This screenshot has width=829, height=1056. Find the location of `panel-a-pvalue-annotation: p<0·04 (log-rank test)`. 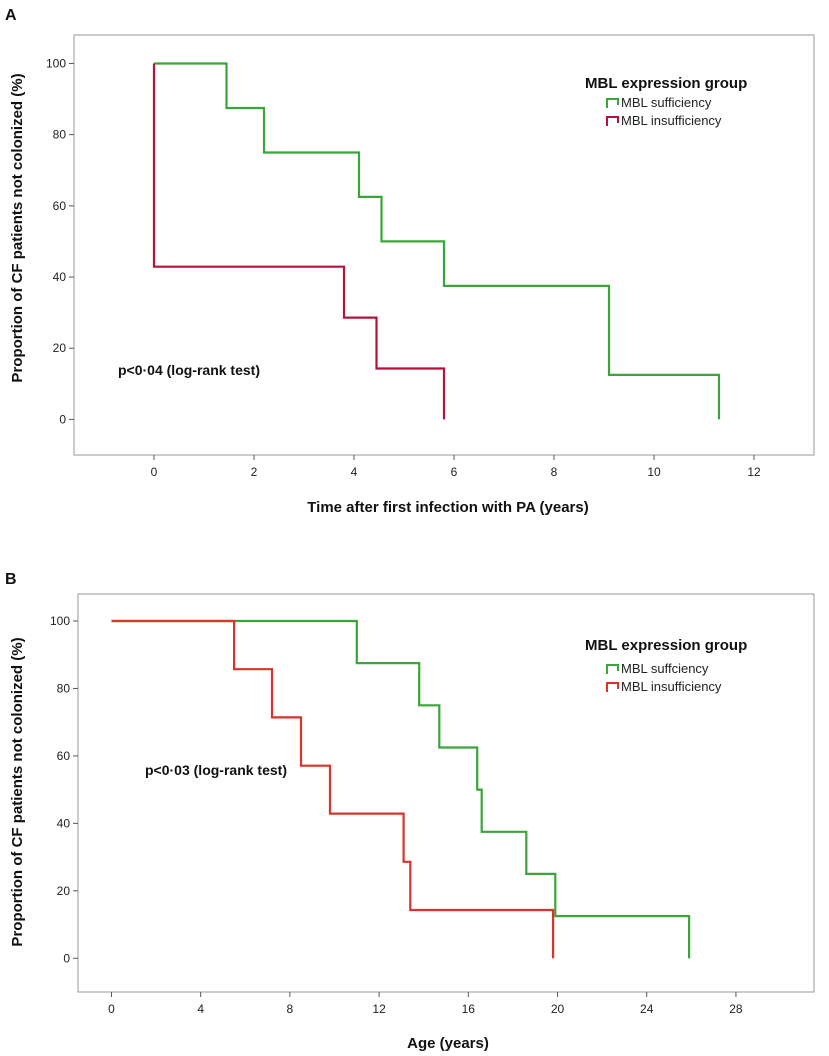

panel-a-pvalue-annotation: p<0·04 (log-rank test) is located at coordinates (189, 370).